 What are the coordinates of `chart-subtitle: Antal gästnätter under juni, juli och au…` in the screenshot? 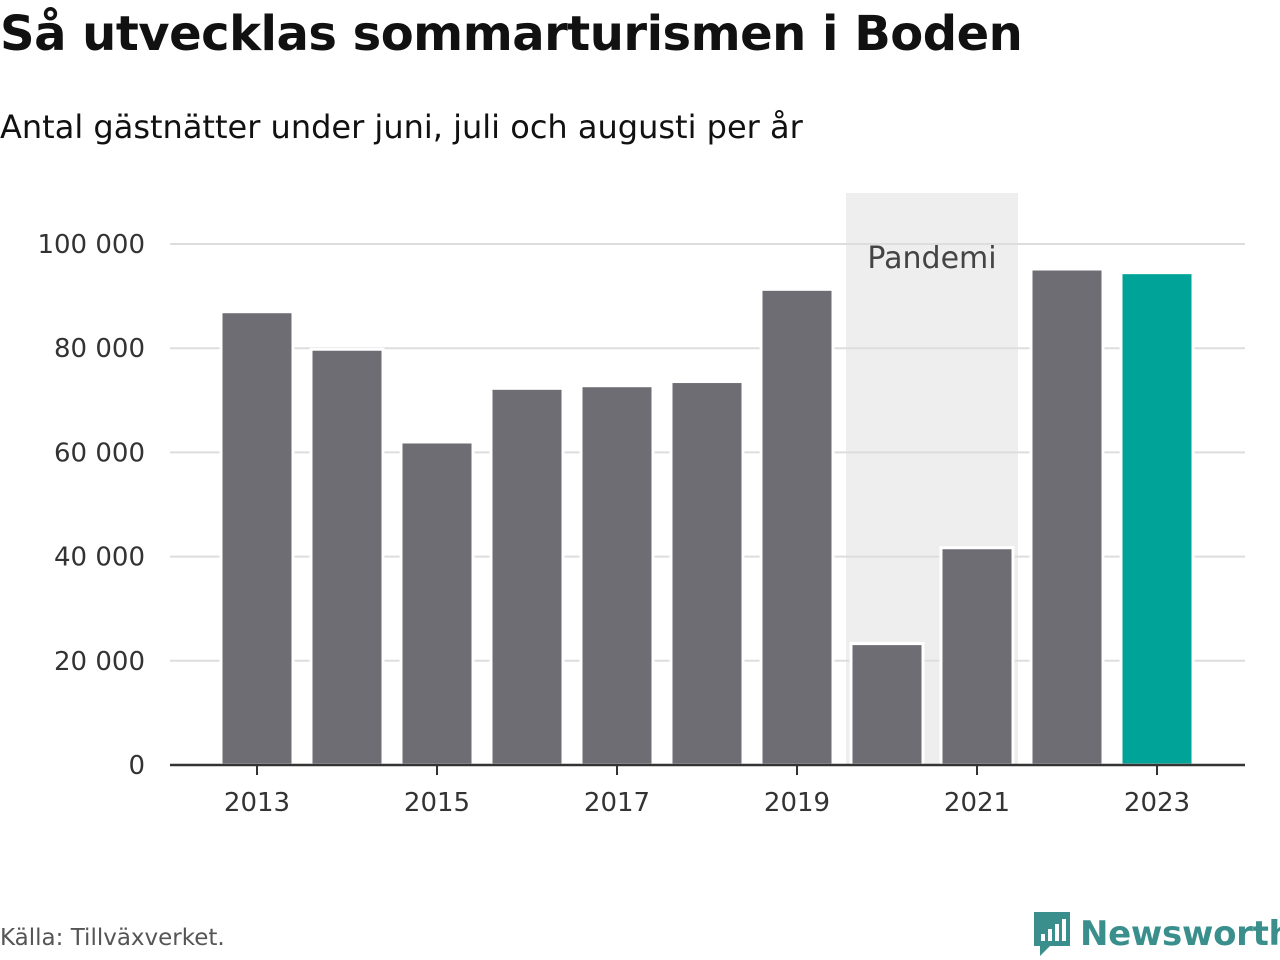 It's located at (401, 127).